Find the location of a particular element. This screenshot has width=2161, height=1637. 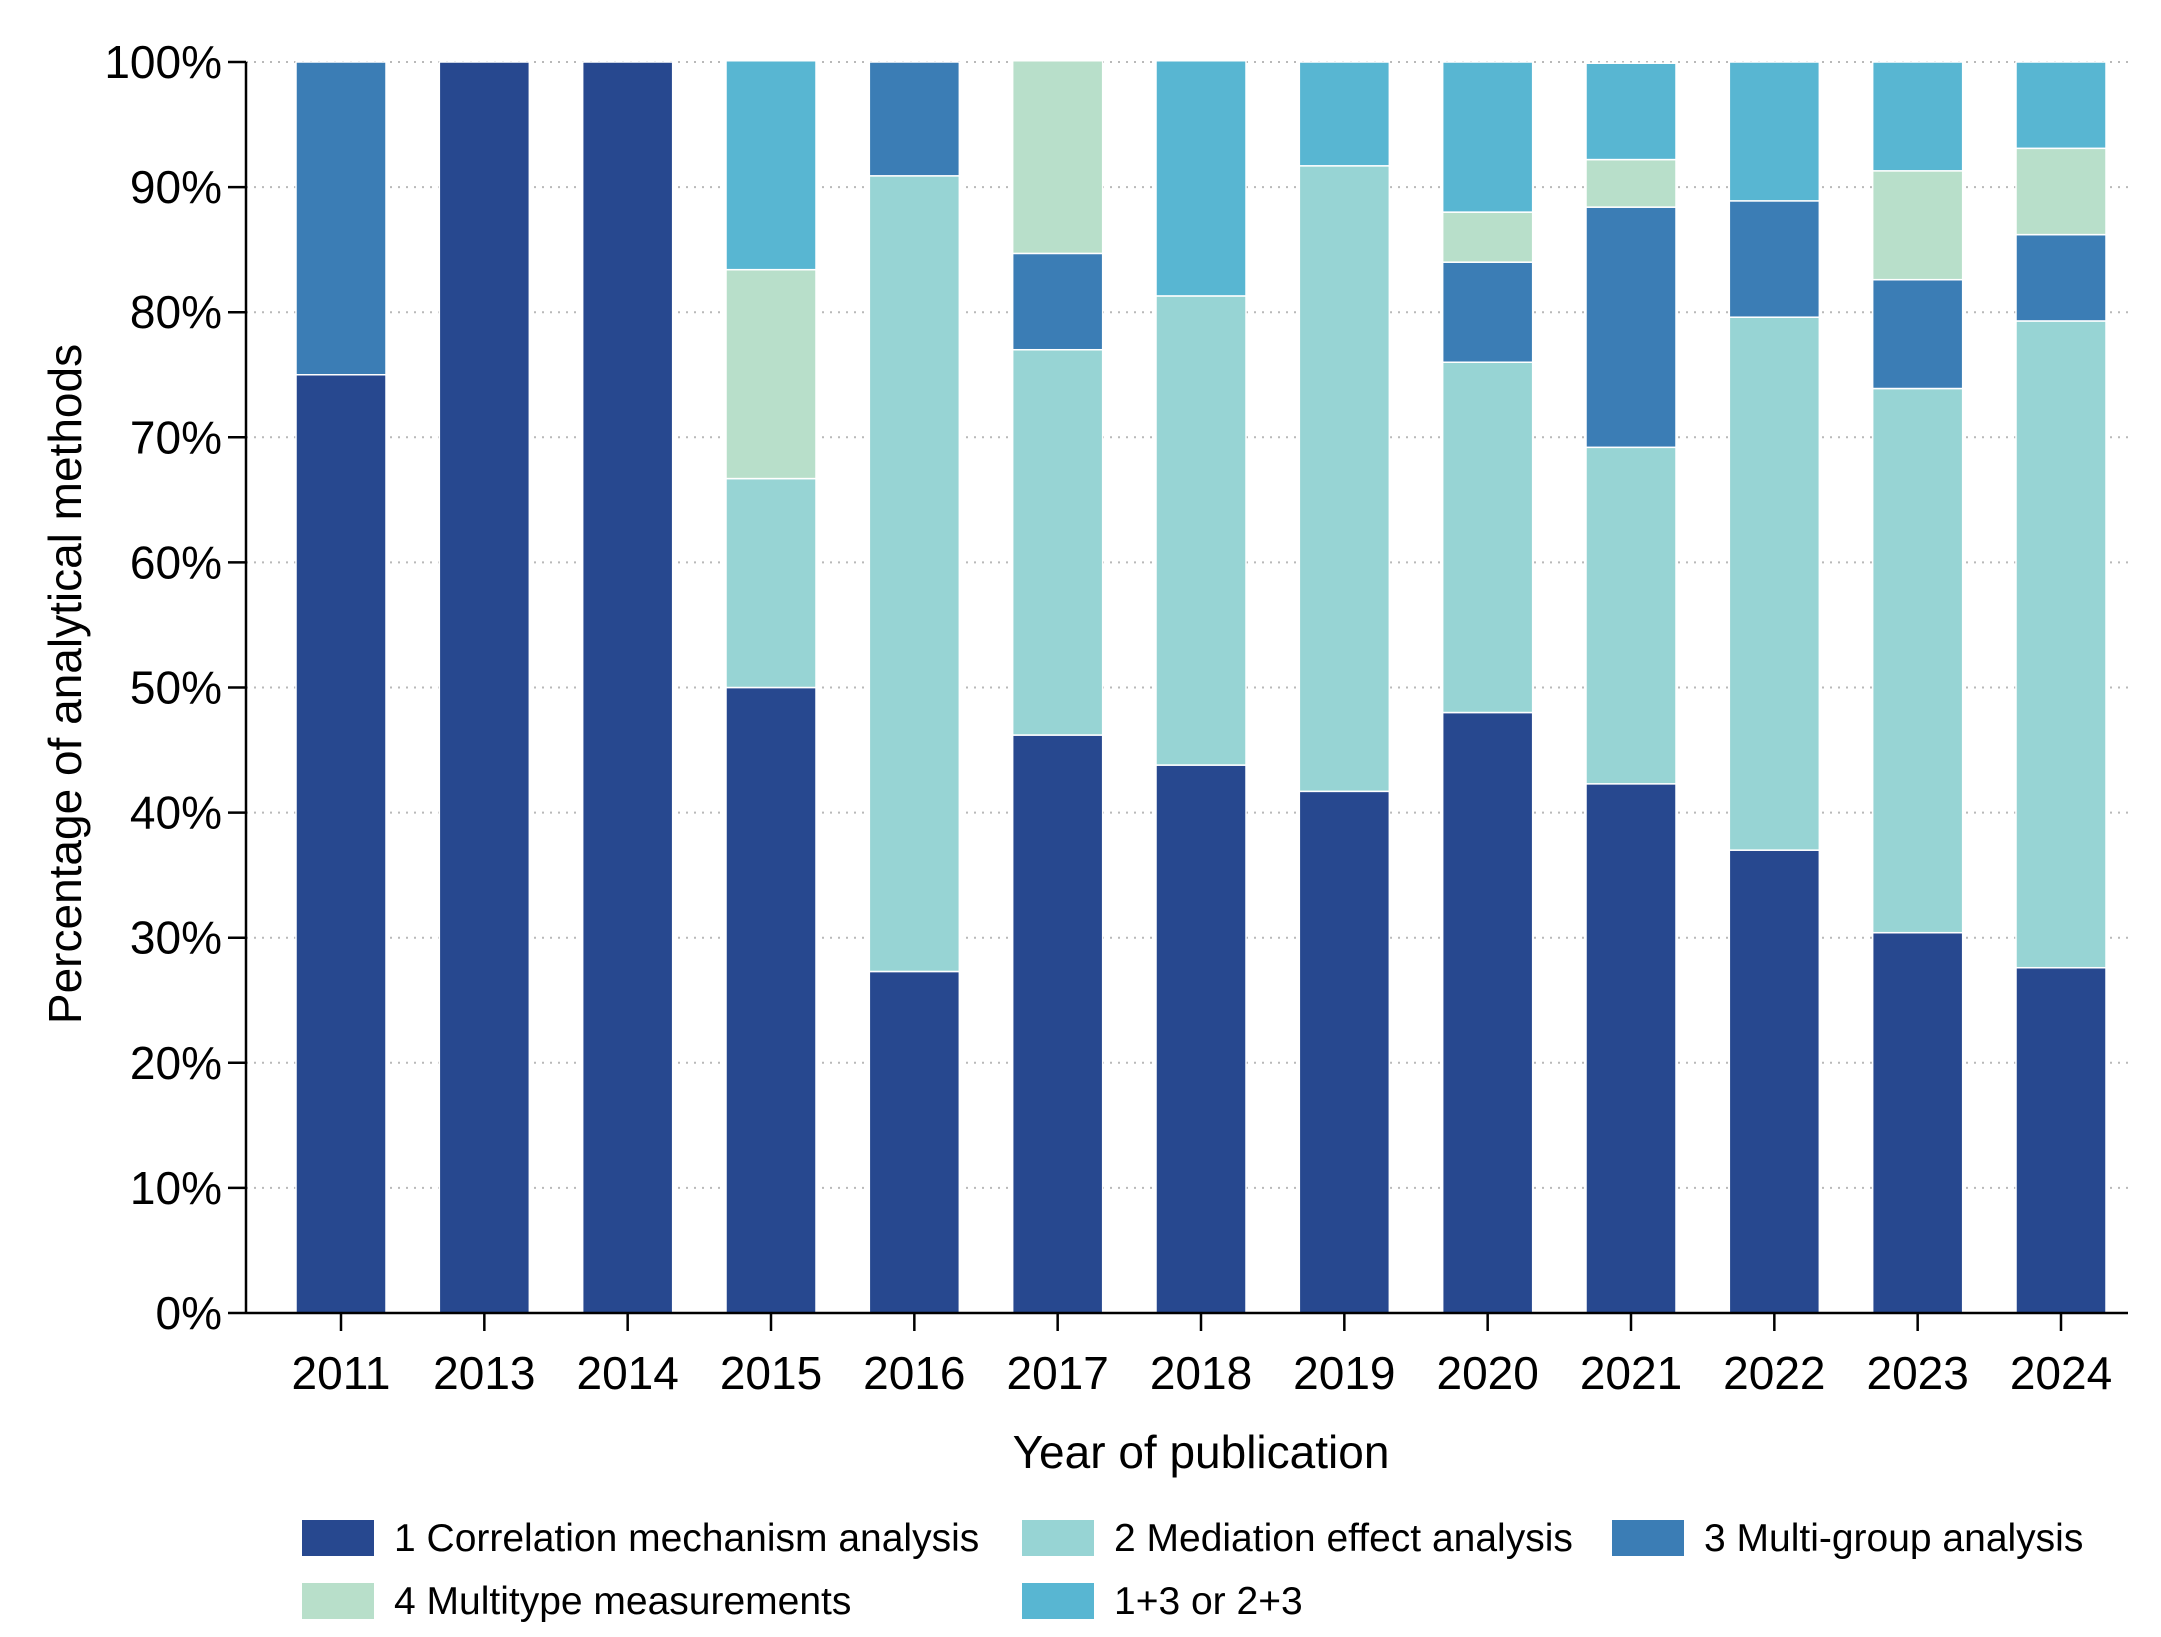

x-axis-title: Year of publication is located at coordinates (1201, 1452).